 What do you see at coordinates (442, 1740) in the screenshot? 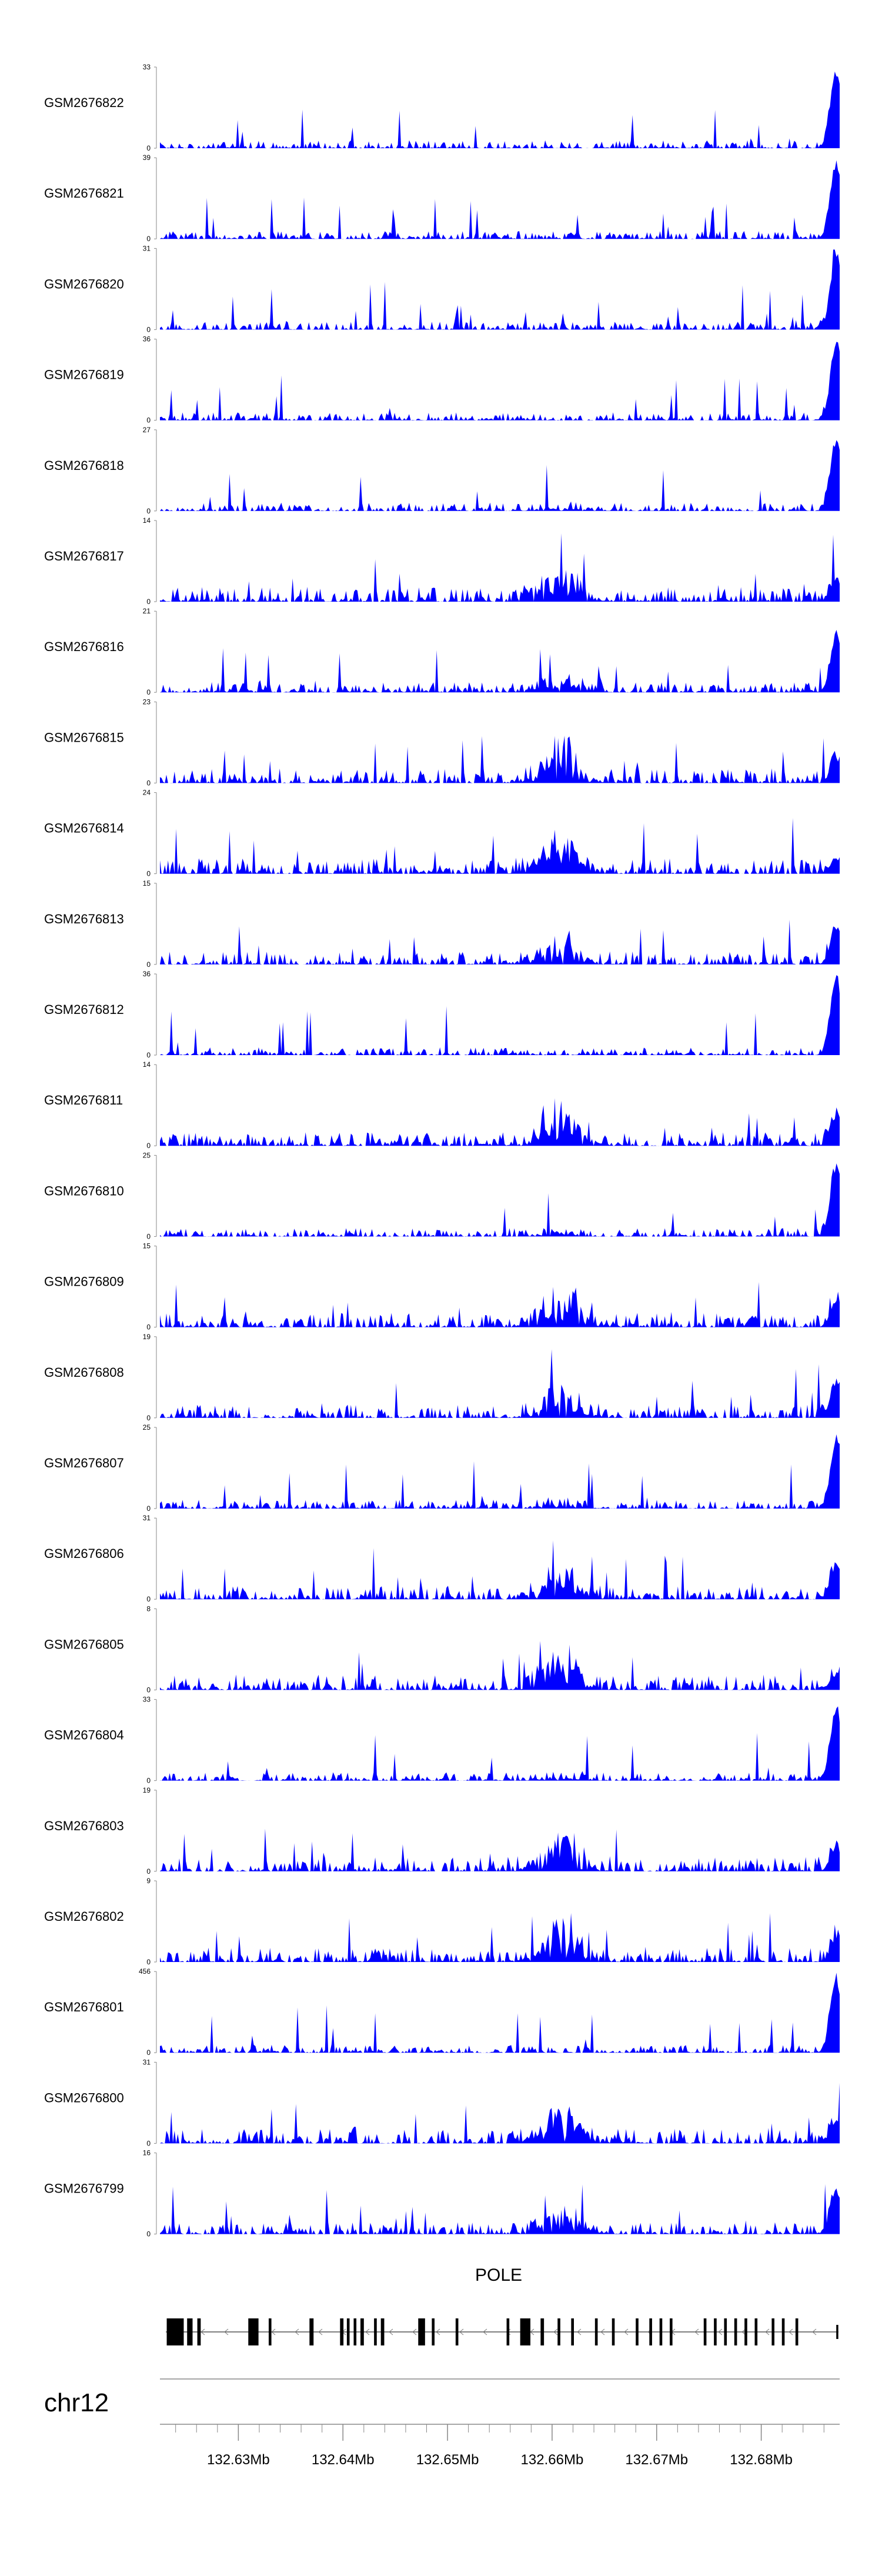
I see `track-GSM2676804: GSM2676804 33 0` at bounding box center [442, 1740].